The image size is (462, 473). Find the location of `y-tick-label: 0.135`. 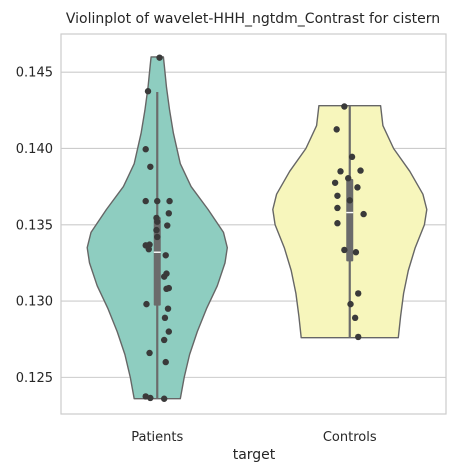

y-tick-label: 0.135 is located at coordinates (34, 225).